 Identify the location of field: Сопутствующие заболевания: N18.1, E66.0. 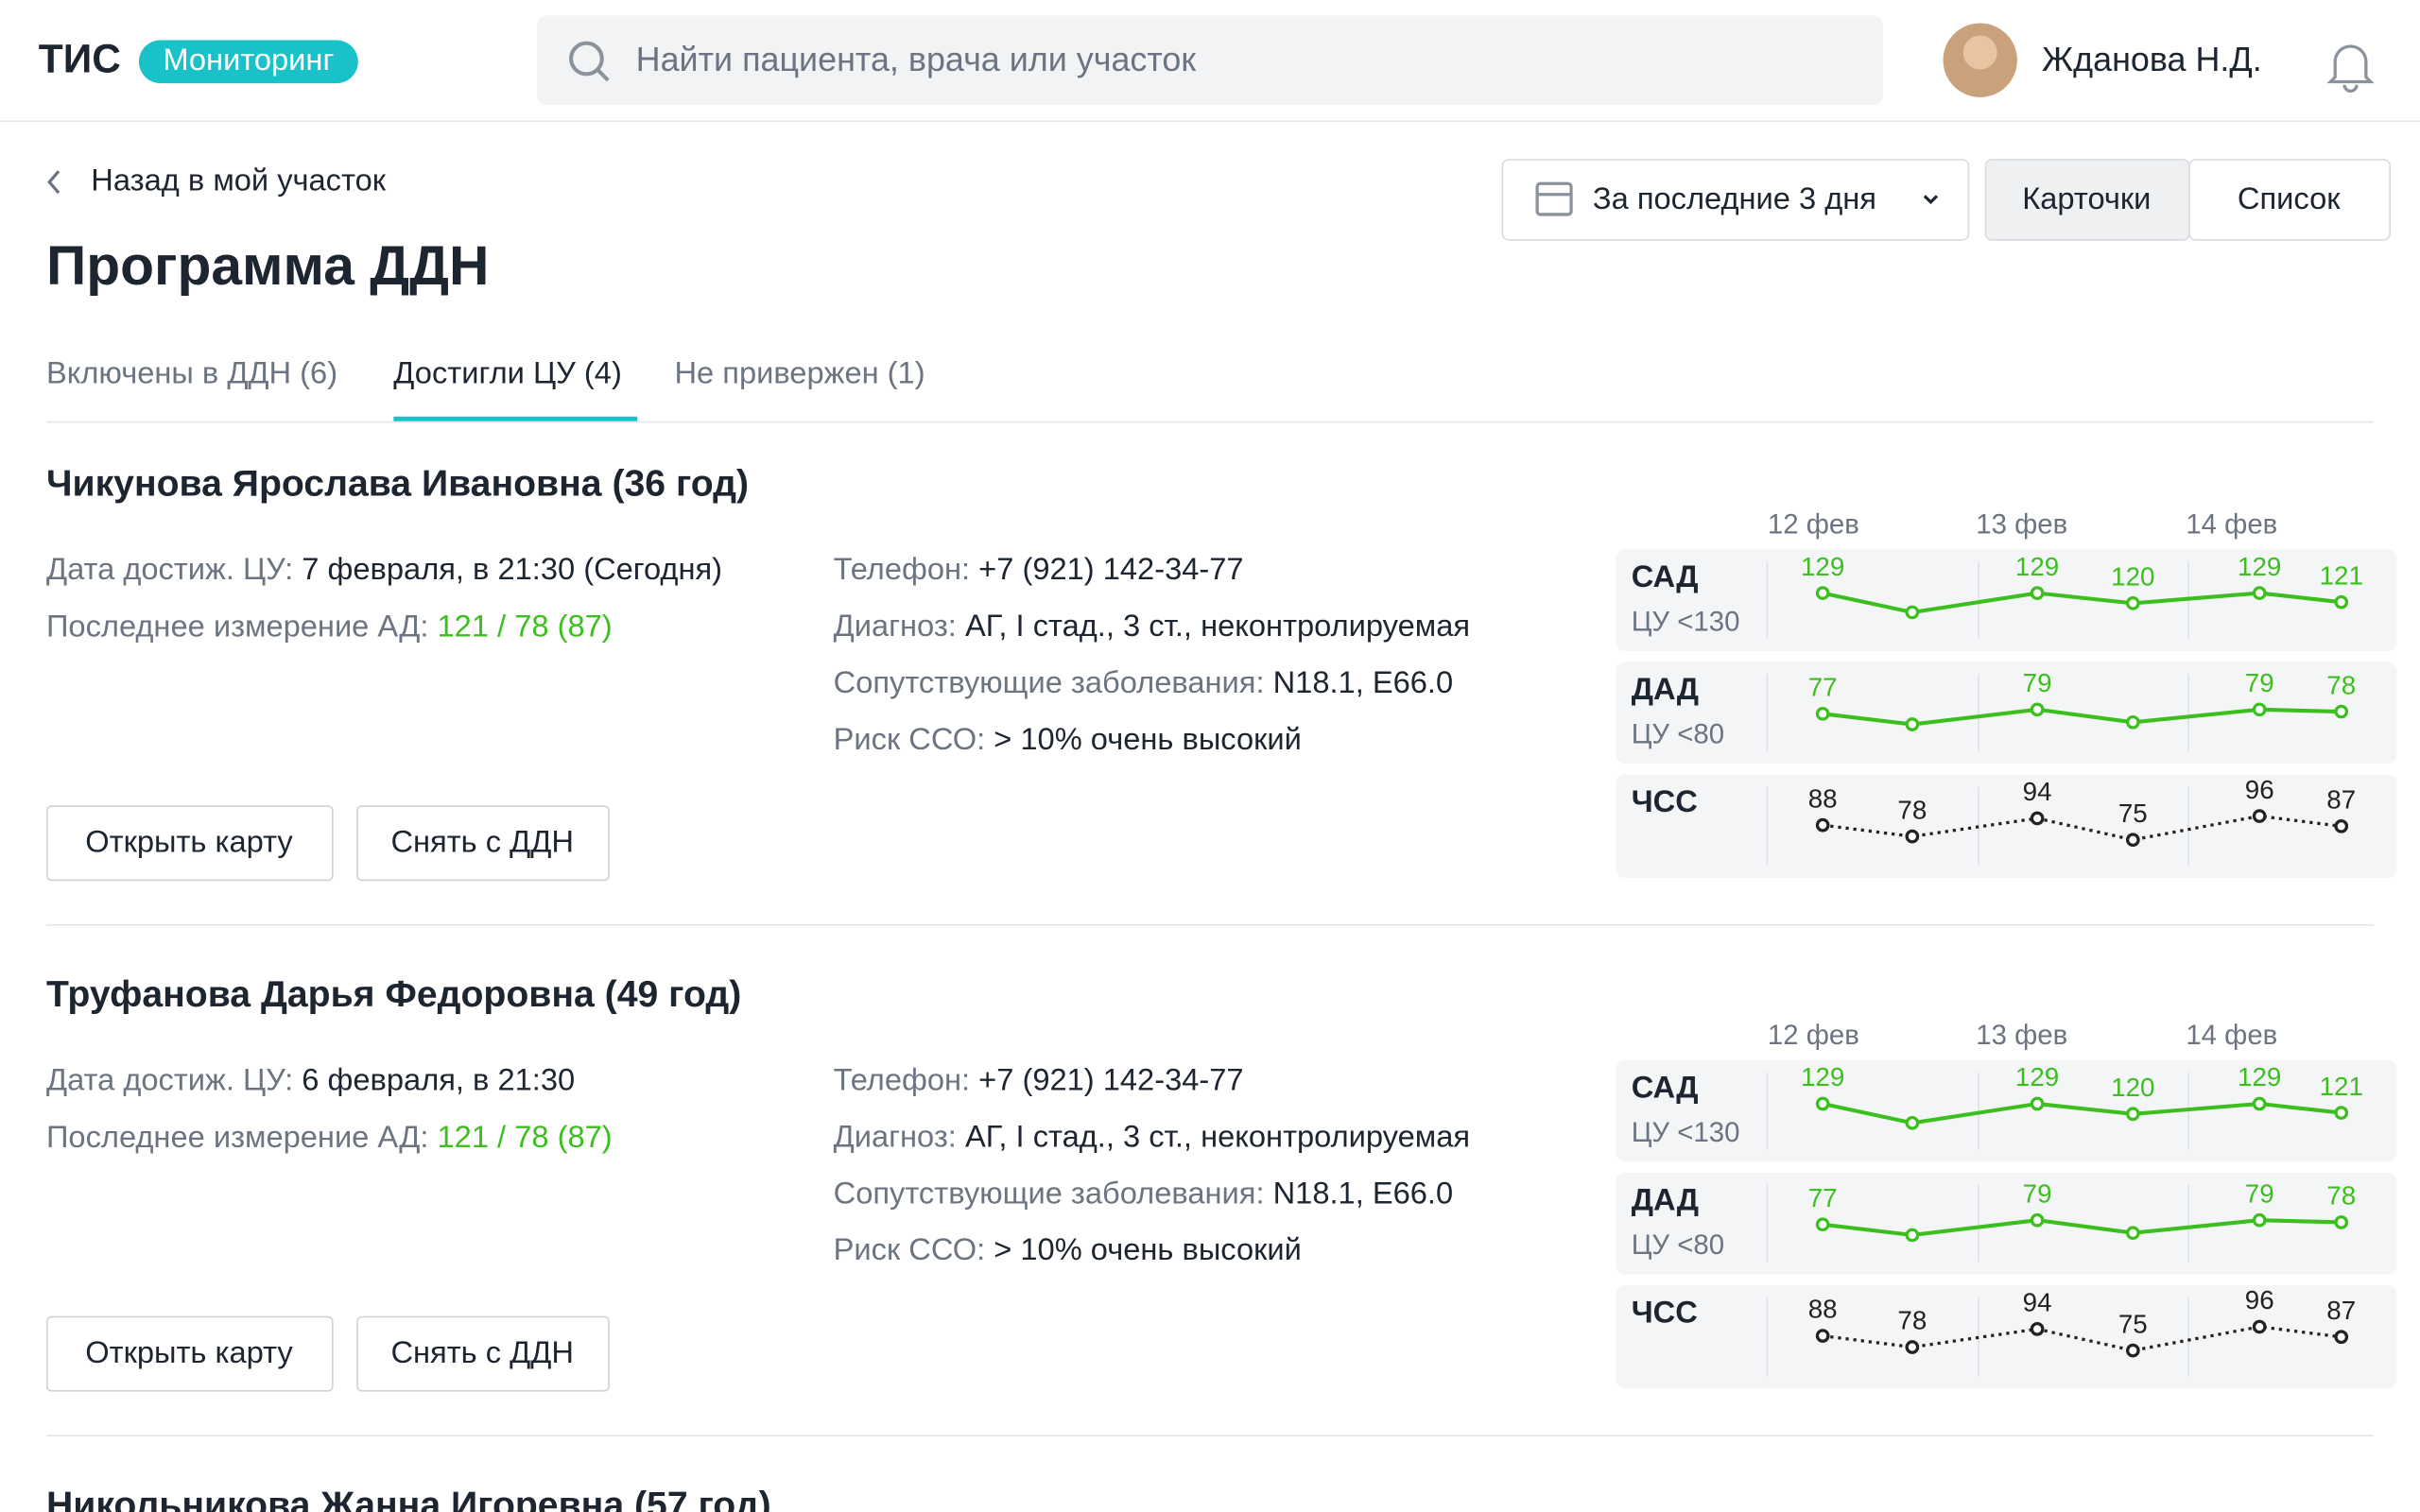
(1144, 681).